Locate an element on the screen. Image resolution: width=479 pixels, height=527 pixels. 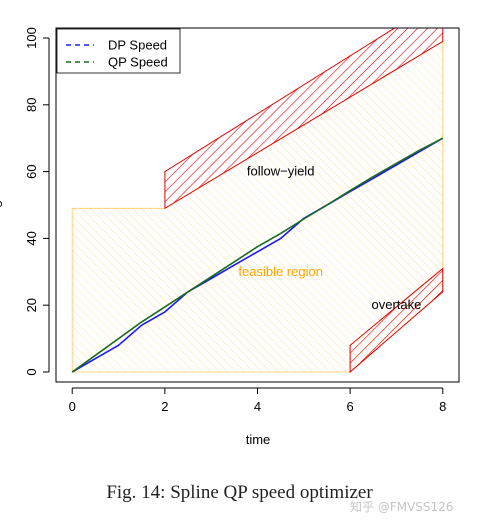
legend: DP Speed QP Speed is located at coordinates (118, 51).